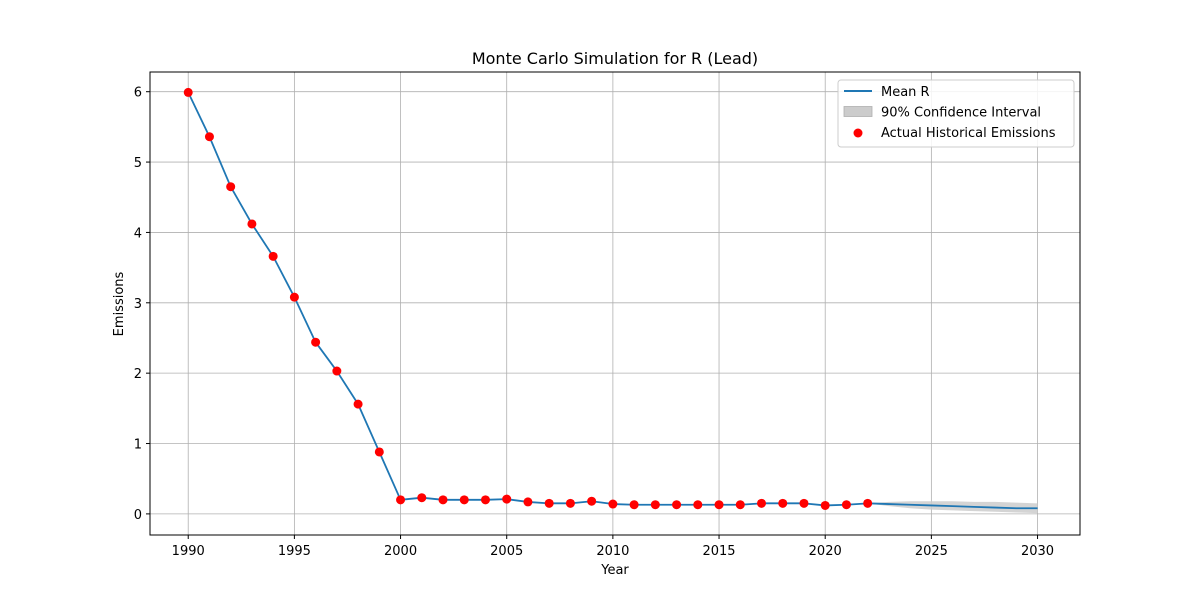  What do you see at coordinates (614, 570) in the screenshot?
I see `x-axis-label: Year` at bounding box center [614, 570].